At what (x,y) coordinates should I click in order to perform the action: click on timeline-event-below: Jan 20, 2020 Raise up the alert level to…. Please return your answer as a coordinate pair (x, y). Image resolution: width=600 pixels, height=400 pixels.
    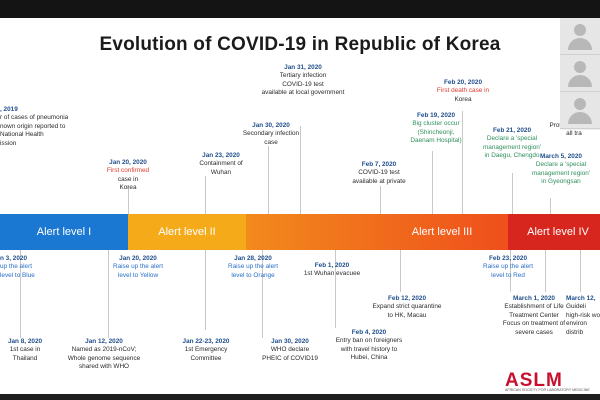
    Looking at the image, I should click on (138, 267).